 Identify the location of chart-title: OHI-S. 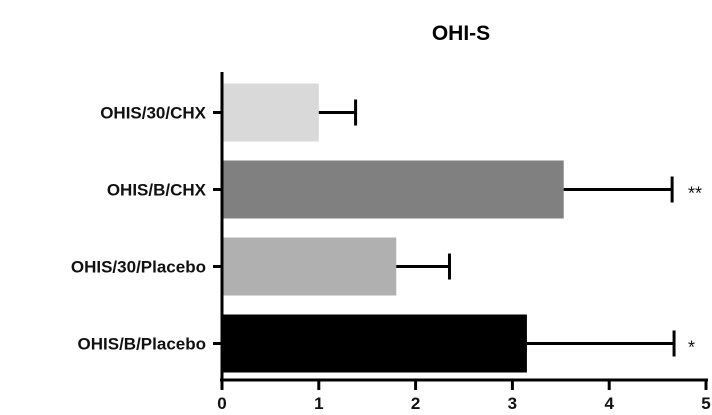
(461, 33).